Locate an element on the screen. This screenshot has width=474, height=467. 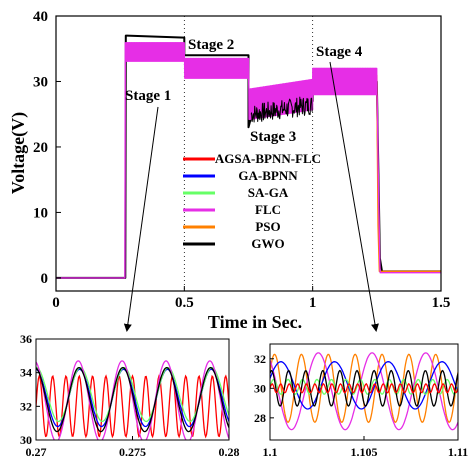
inset-y-tick-label-2: 34 is located at coordinates (26, 373).